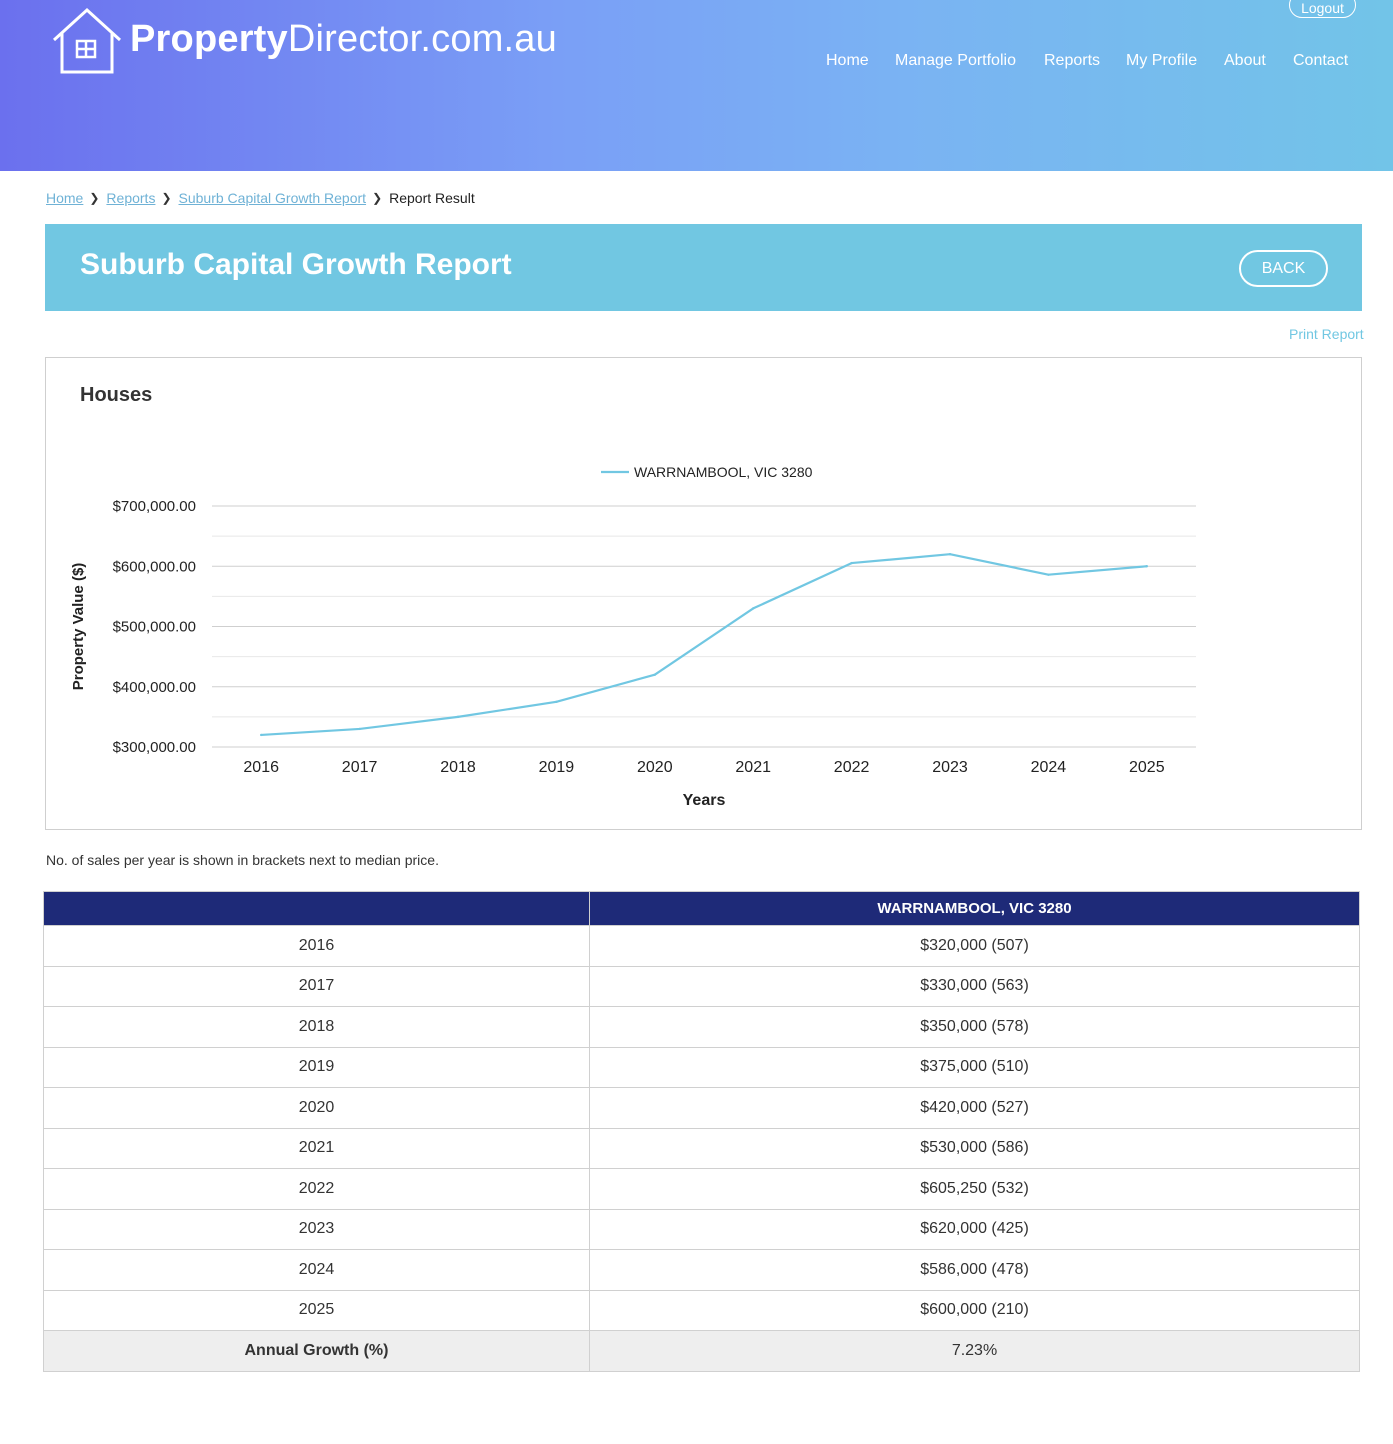 Image resolution: width=1393 pixels, height=1444 pixels. I want to click on x-tick-label: 2025, so click(1147, 767).